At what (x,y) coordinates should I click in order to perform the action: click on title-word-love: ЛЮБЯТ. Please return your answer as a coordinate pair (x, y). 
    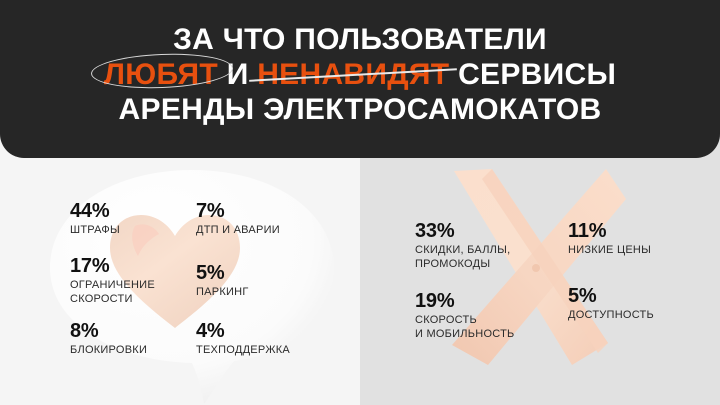
    Looking at the image, I should click on (161, 74).